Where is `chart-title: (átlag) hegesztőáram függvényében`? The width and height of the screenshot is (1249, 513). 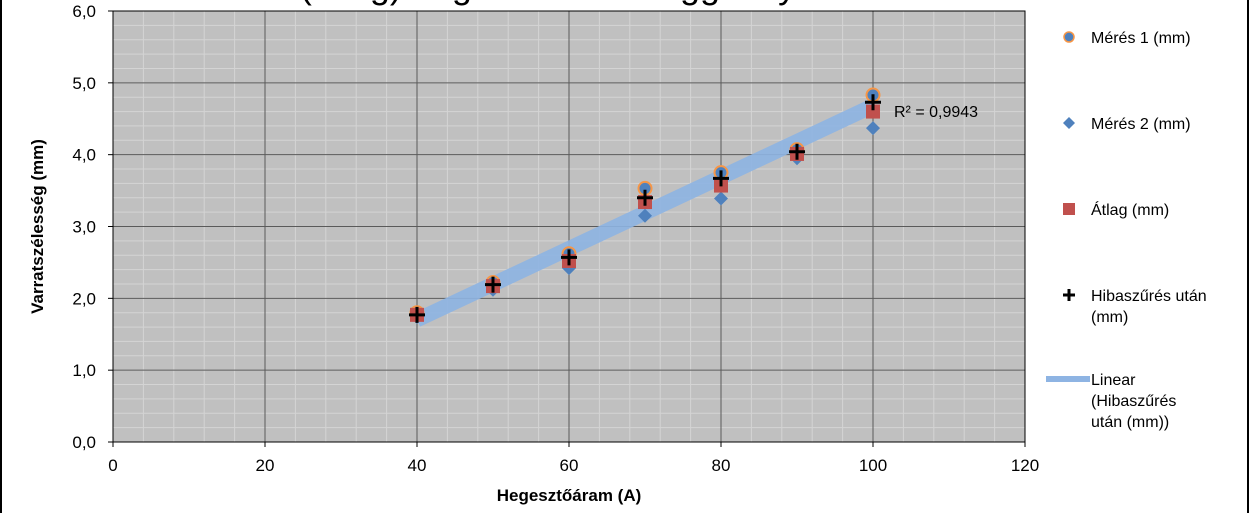
chart-title: (átlag) hegesztőáram függvényében is located at coordinates (588, 3).